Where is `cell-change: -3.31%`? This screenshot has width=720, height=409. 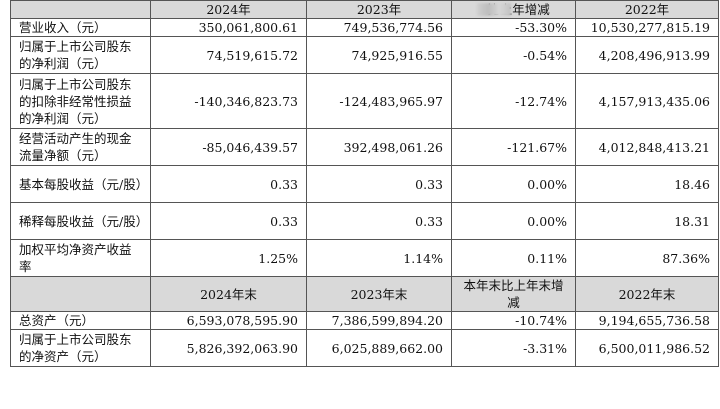 cell-change: -3.31% is located at coordinates (513, 348).